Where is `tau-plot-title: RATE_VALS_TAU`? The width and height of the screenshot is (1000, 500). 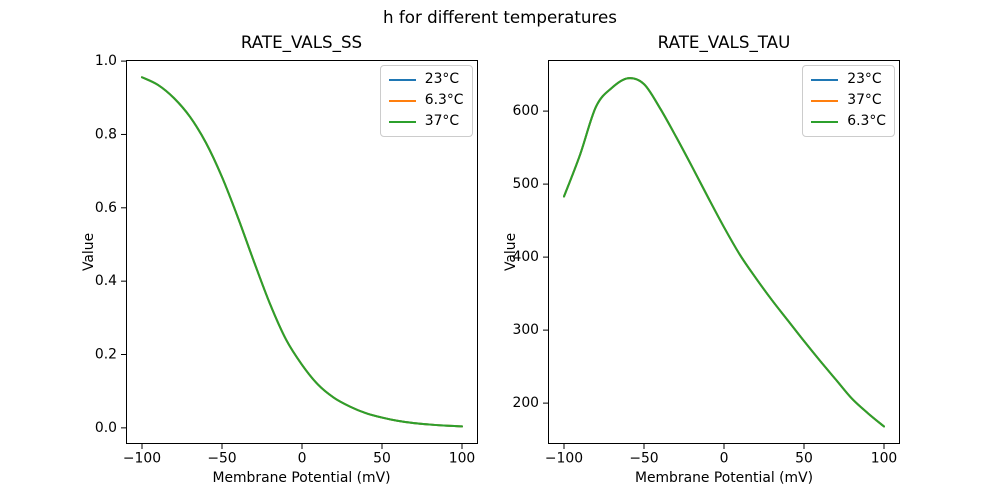 tau-plot-title: RATE_VALS_TAU is located at coordinates (724, 42).